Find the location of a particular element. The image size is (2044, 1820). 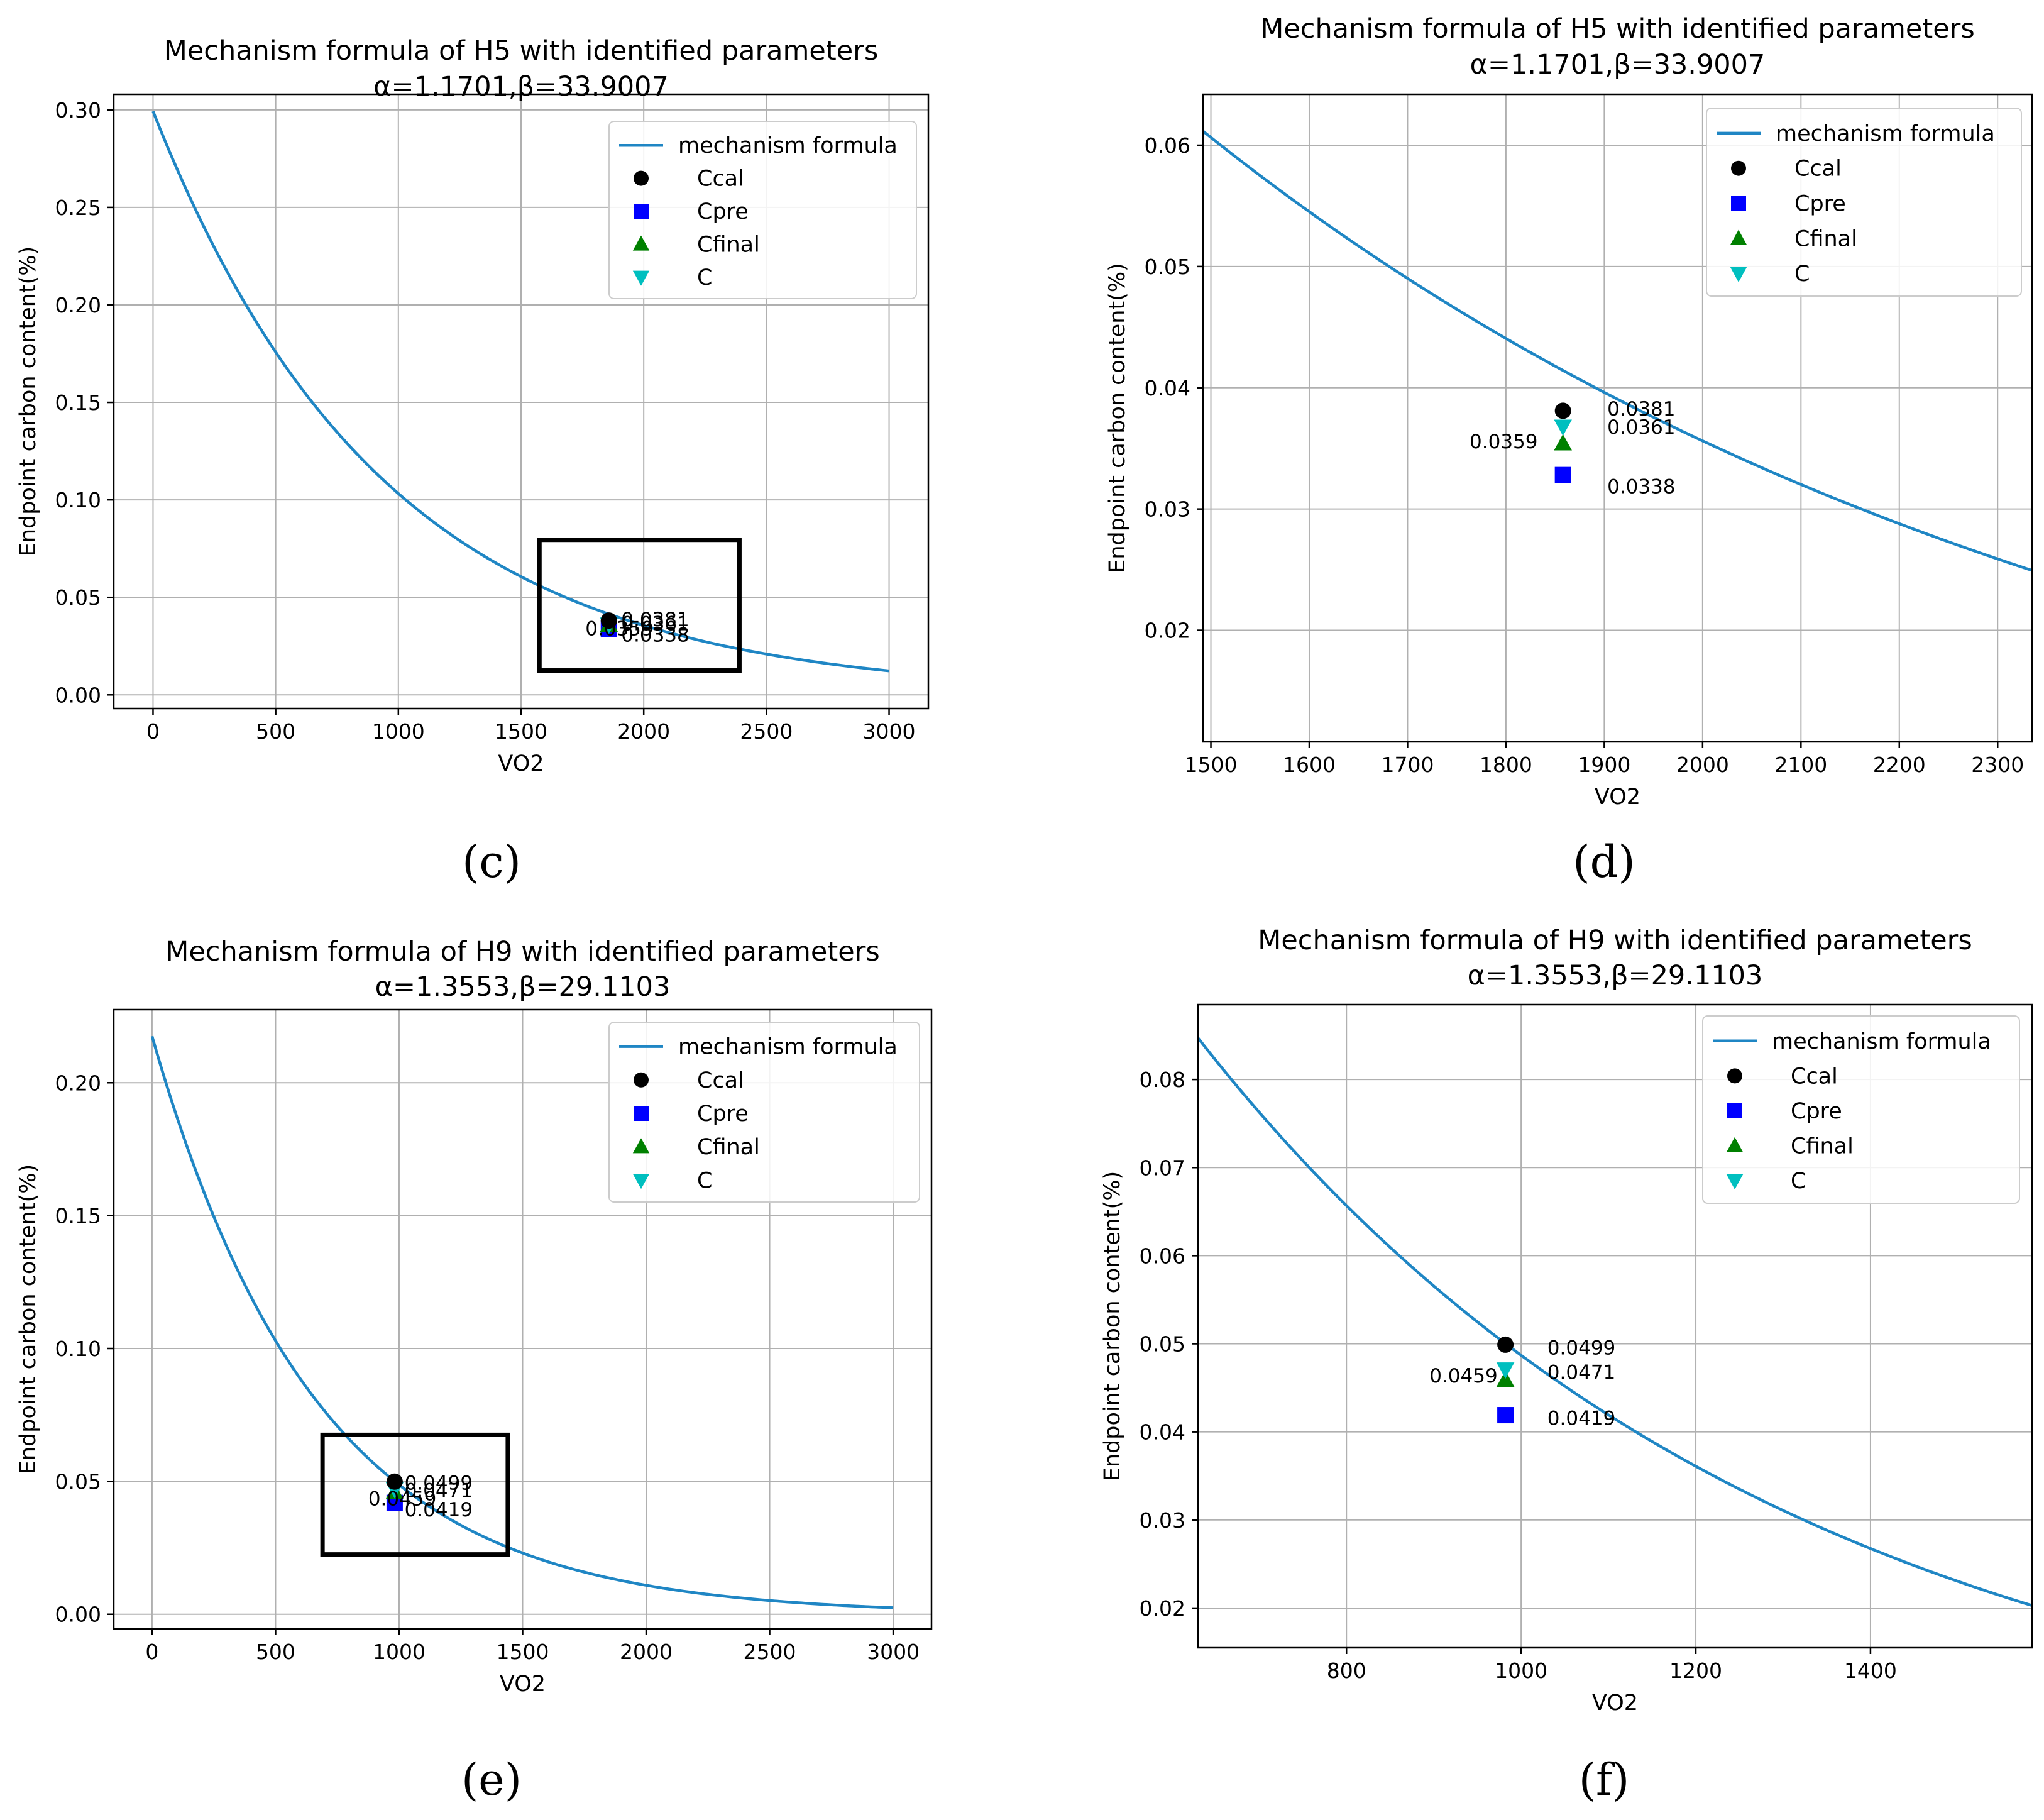

panel-caption: (c) is located at coordinates (492, 862).